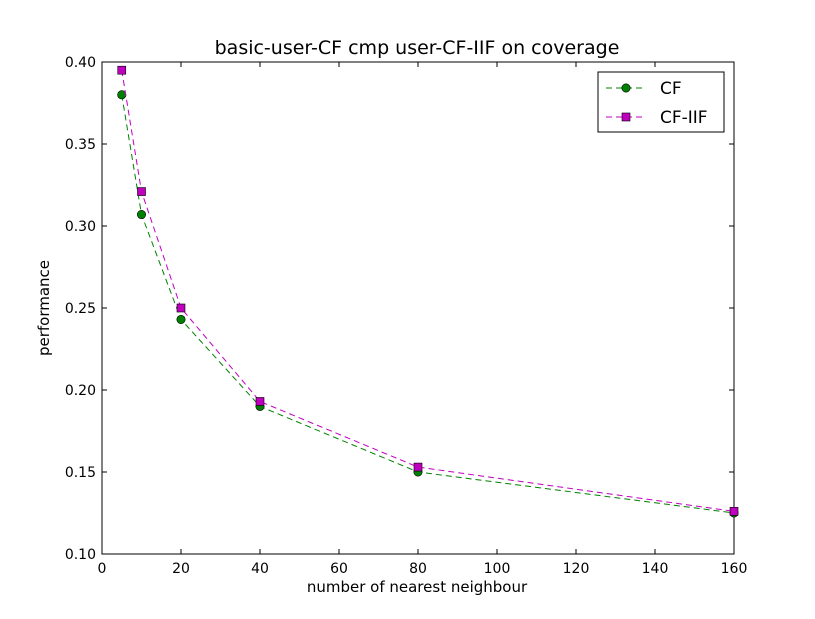 The height and width of the screenshot is (619, 815). Describe the element at coordinates (102, 569) in the screenshot. I see `x-tick-label: 0` at that location.